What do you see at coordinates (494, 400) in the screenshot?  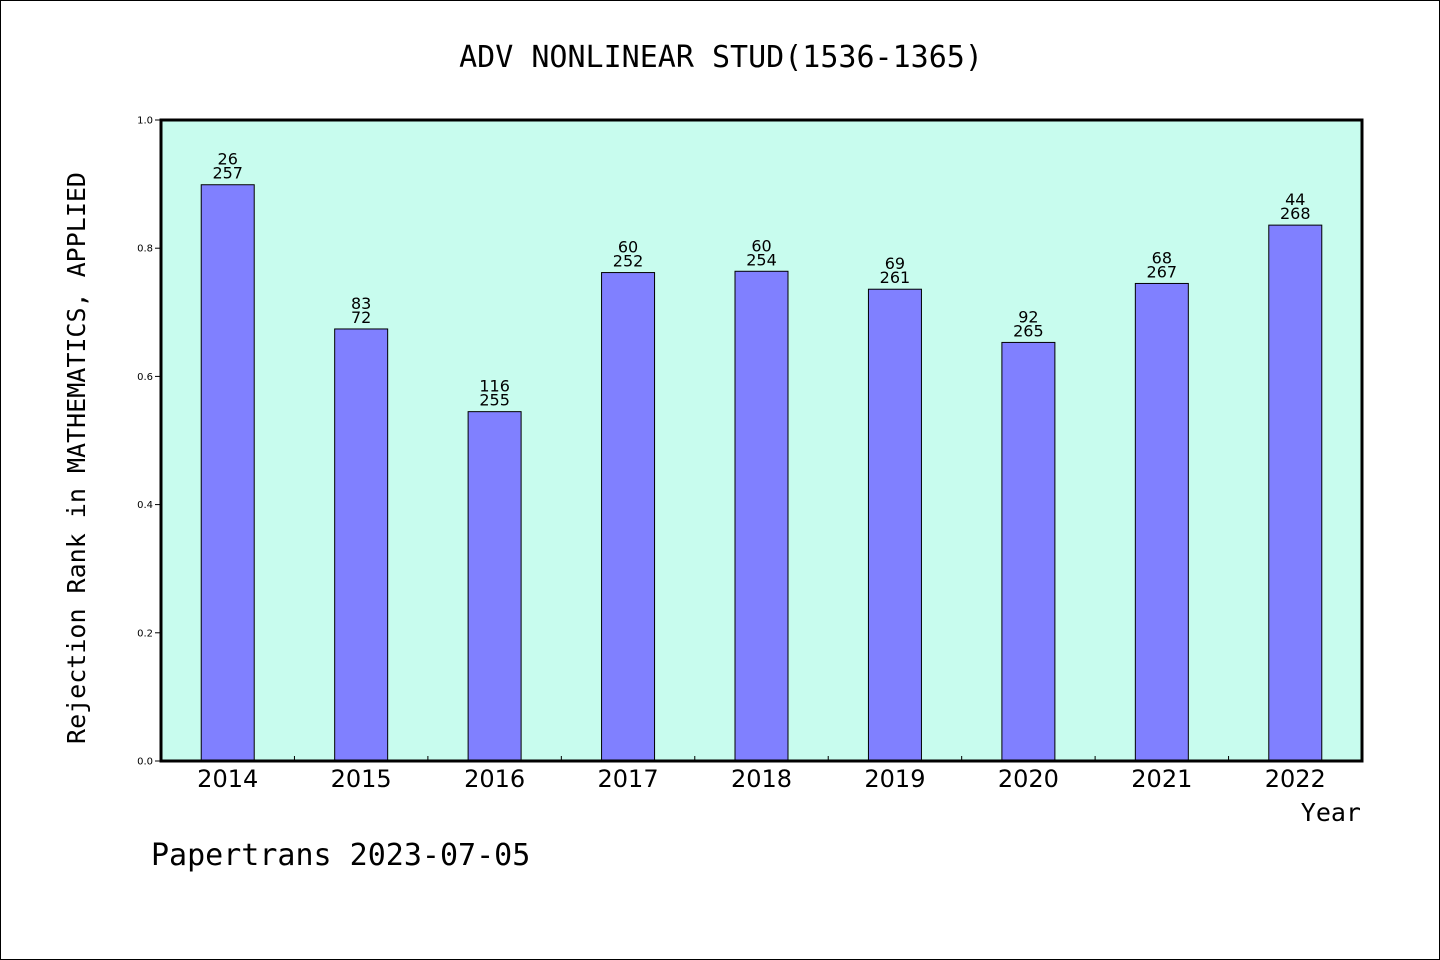 I see `bar-label-bottom-2016: 255` at bounding box center [494, 400].